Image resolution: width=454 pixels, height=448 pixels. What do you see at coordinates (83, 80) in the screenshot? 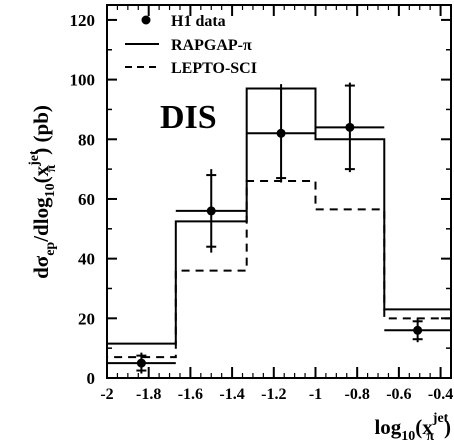
I see `y-tick-label: 100` at bounding box center [83, 80].